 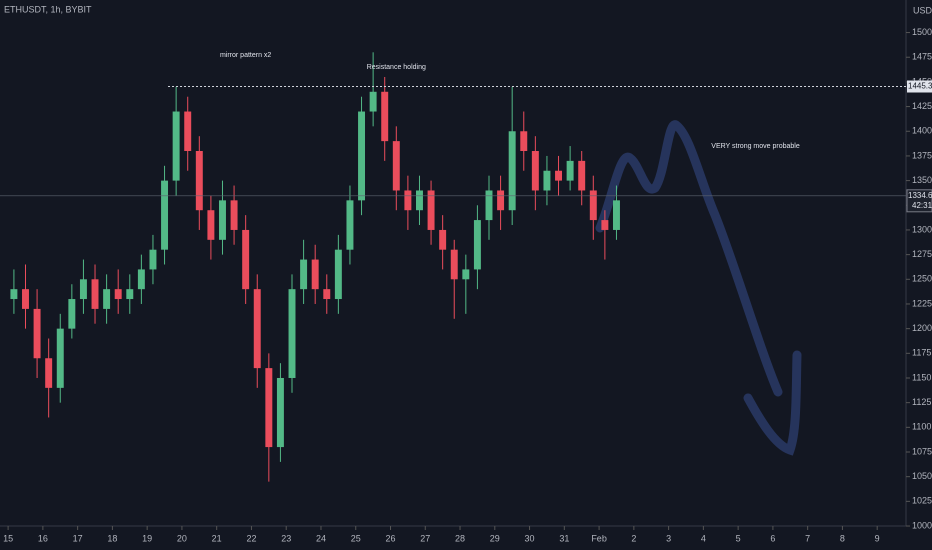 I want to click on y-tick-label: 1275.00, so click(x=922, y=254).